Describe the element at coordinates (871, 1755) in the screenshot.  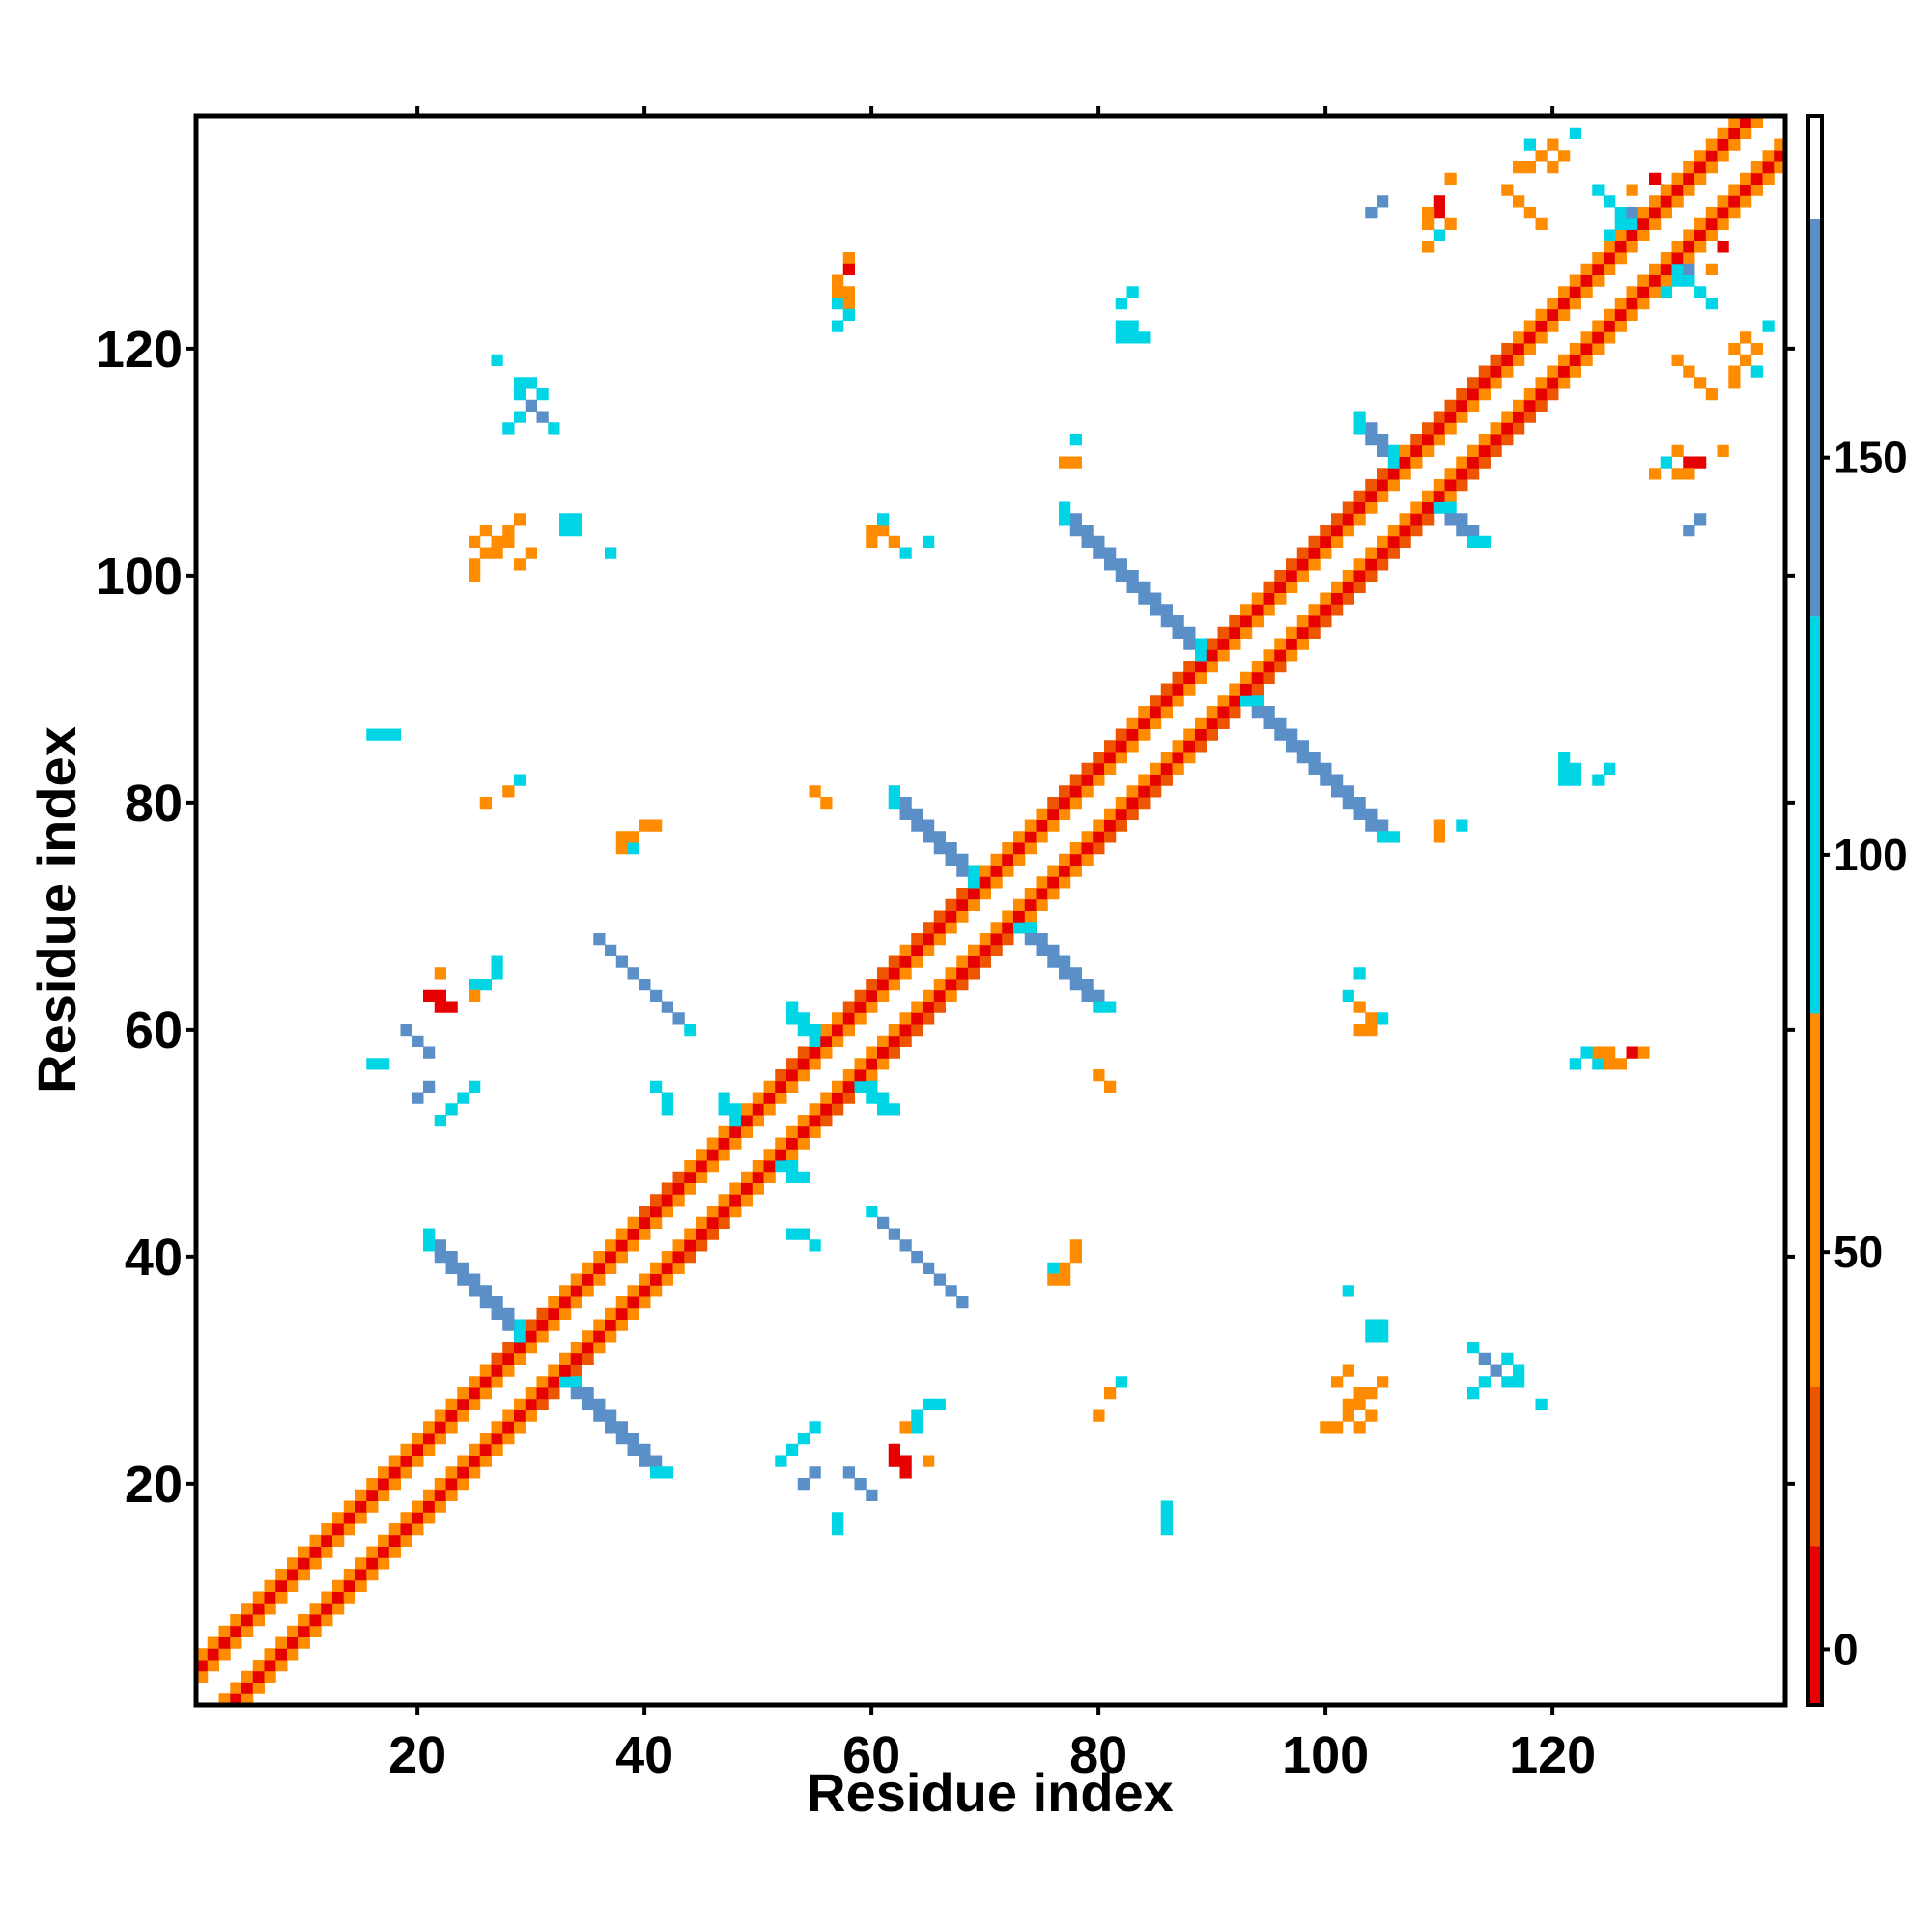
I see `x-tick-label: 60` at that location.